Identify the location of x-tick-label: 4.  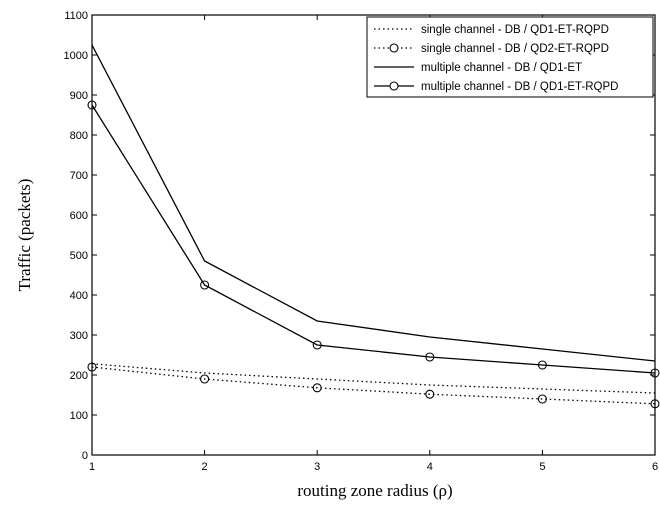
(430, 467).